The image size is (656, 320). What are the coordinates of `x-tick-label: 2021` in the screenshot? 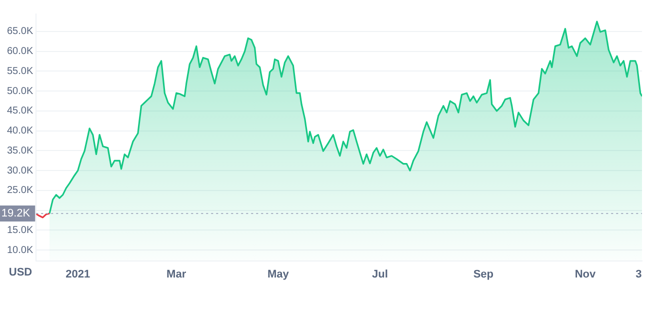 It's located at (78, 274).